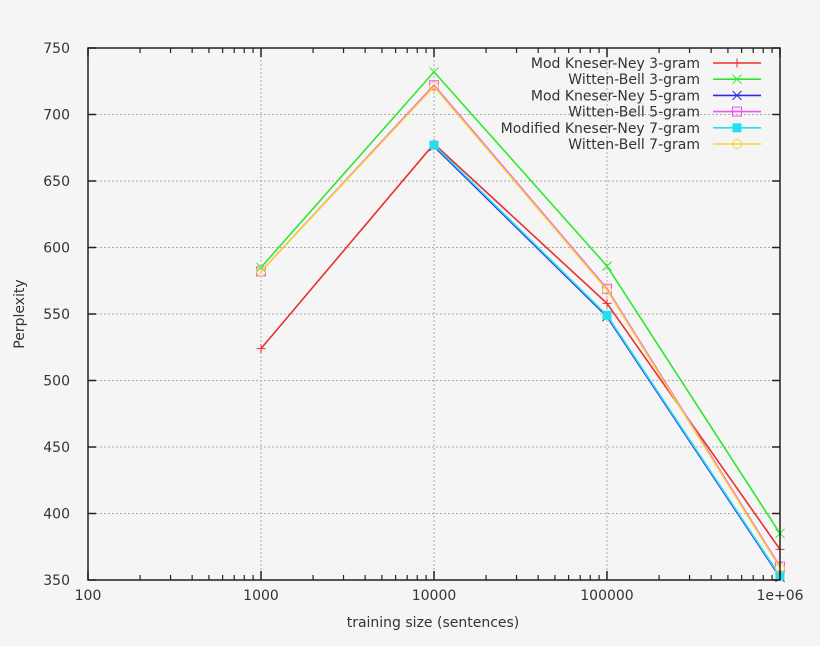 This screenshot has height=646, width=820. Describe the element at coordinates (56, 515) in the screenshot. I see `y-tick-label: 400` at that location.